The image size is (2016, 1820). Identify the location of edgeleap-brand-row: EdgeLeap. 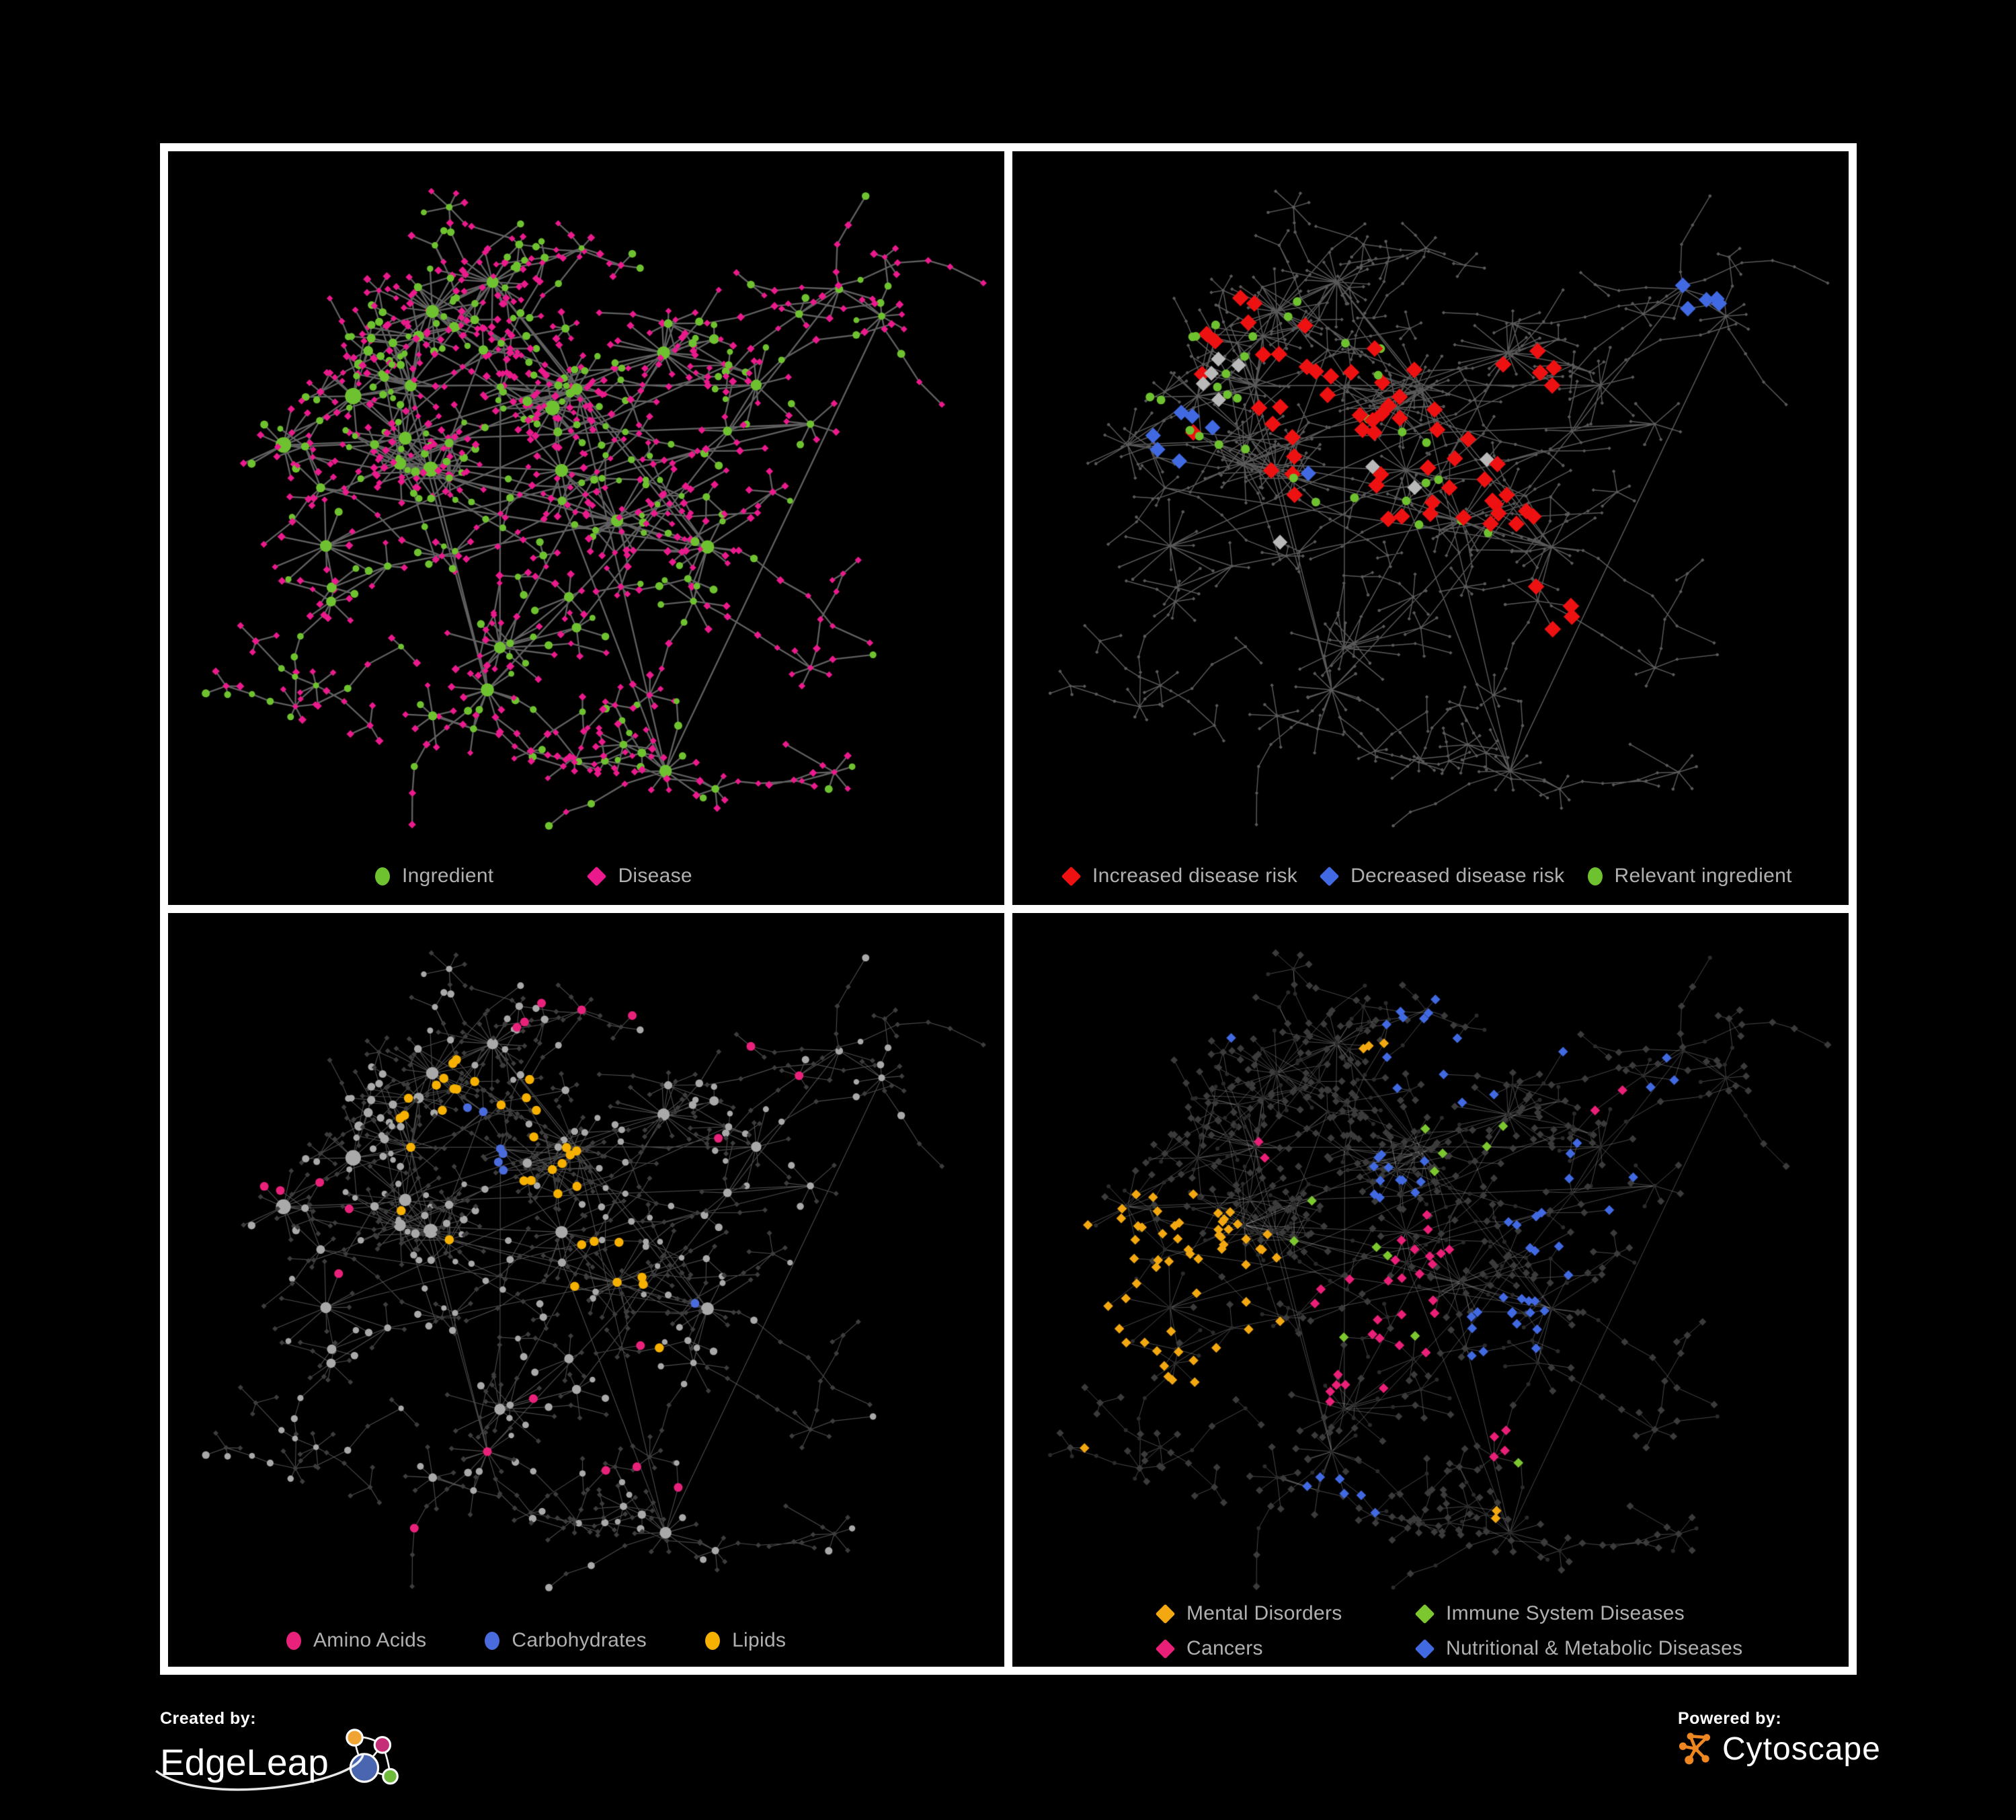
(304, 1761).